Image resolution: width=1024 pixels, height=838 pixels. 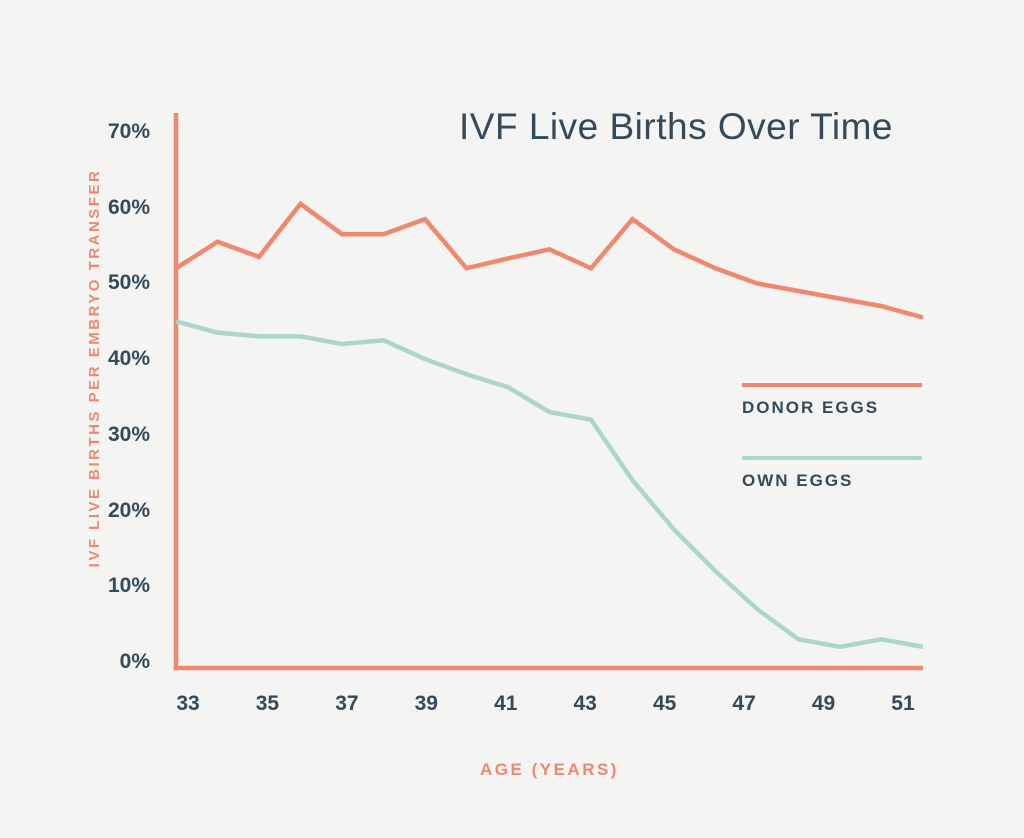 I want to click on y-tick-label: 60%, so click(x=128, y=207).